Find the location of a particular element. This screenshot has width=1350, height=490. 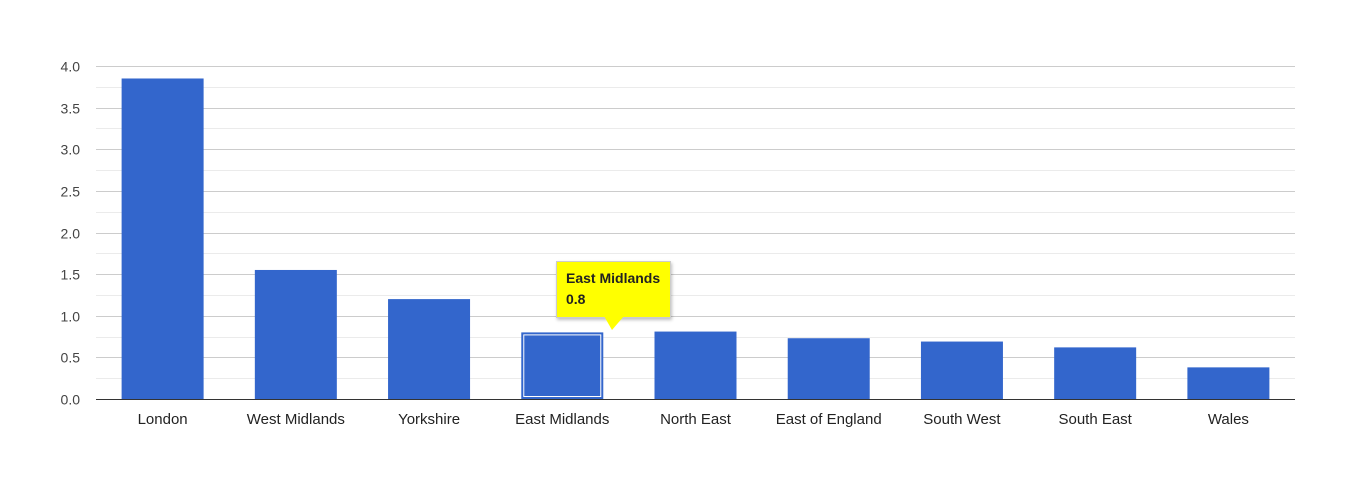

y-axis-tick-labels: 0.0 0.5 1.0 1.5 2.0 2.5 3.0 3.5 4.0 is located at coordinates (71, 233).